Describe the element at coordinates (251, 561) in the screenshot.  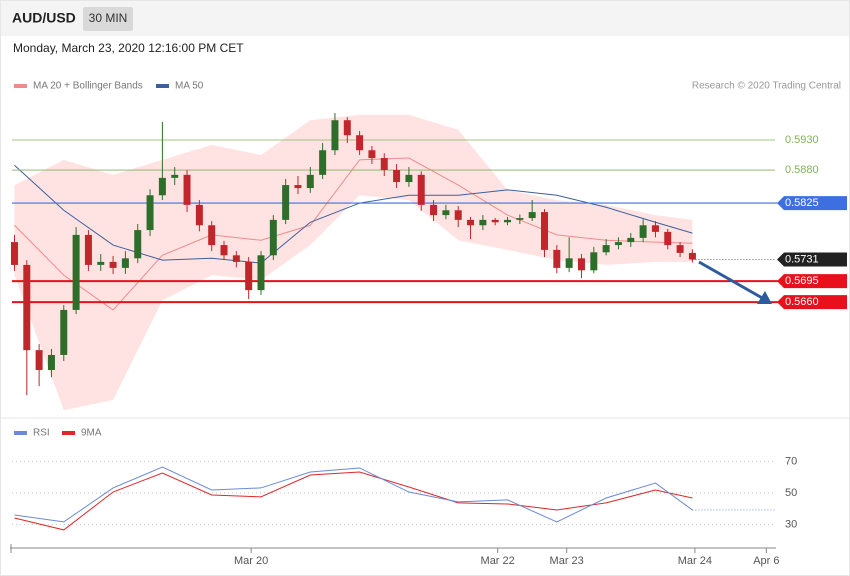
I see `x-tick-label: Mar 20` at that location.